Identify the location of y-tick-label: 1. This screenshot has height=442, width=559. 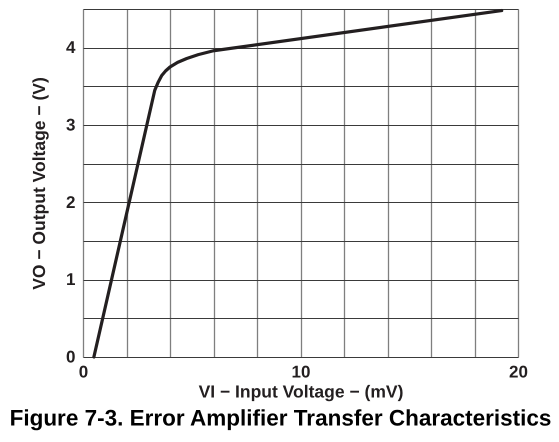
(71, 280).